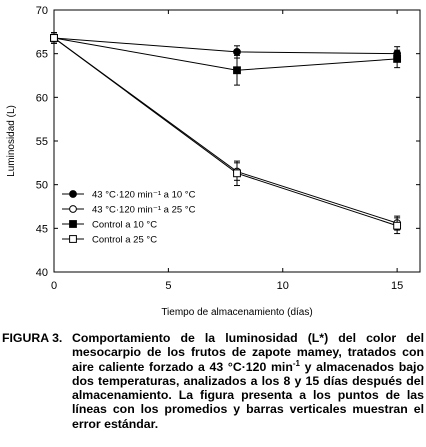 The width and height of the screenshot is (426, 447). What do you see at coordinates (236, 312) in the screenshot?
I see `x-axis-label: Tiempo de almacenamiento (días)` at bounding box center [236, 312].